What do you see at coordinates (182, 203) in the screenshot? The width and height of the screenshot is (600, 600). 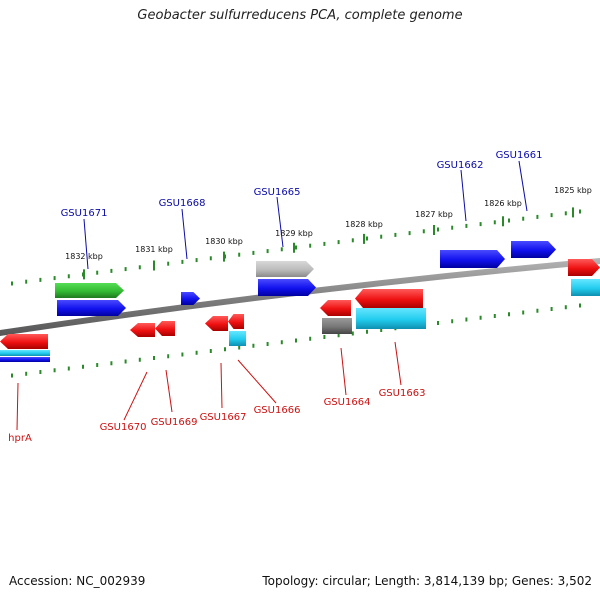 I see `gene-label: GSU1668` at bounding box center [182, 203].